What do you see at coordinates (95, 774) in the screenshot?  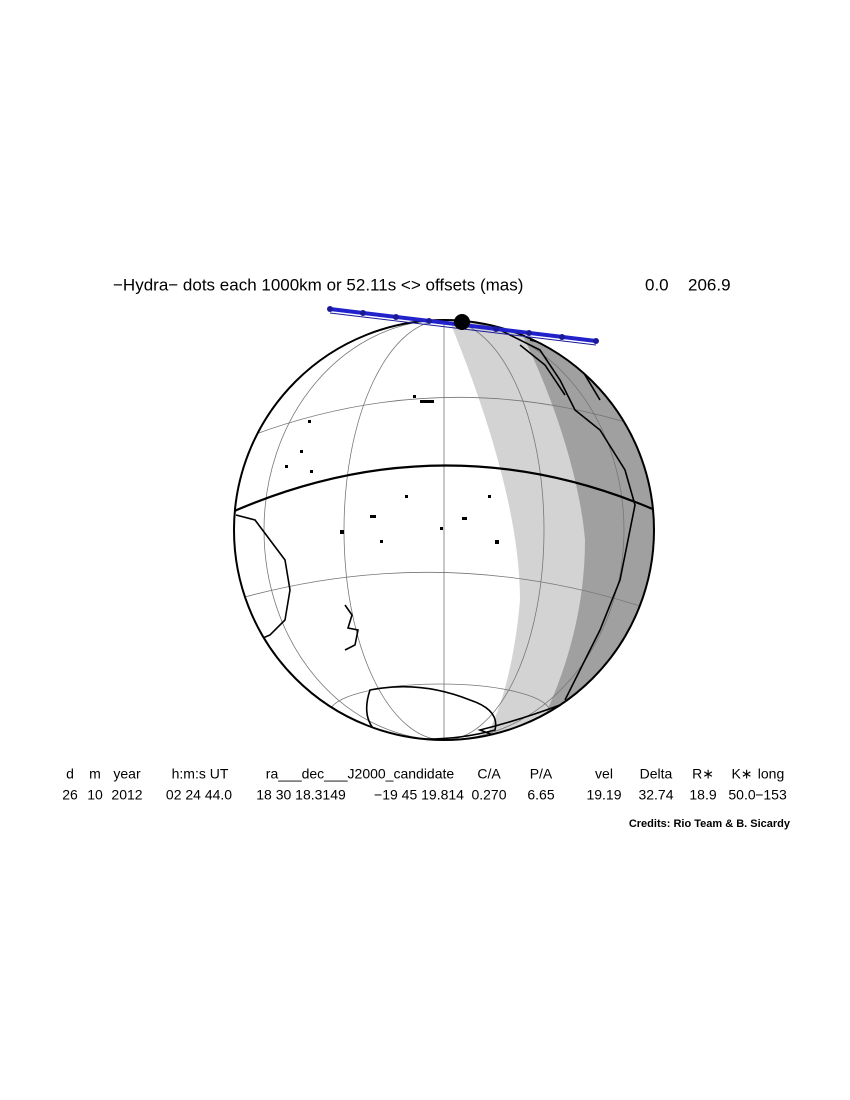 I see `column-header: m` at bounding box center [95, 774].